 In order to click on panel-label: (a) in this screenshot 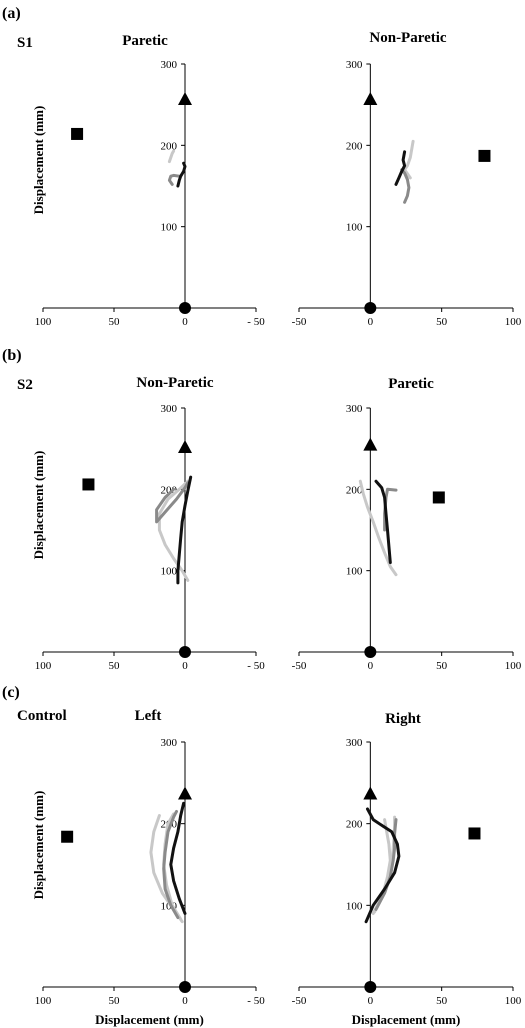, I will do `click(11, 13)`.